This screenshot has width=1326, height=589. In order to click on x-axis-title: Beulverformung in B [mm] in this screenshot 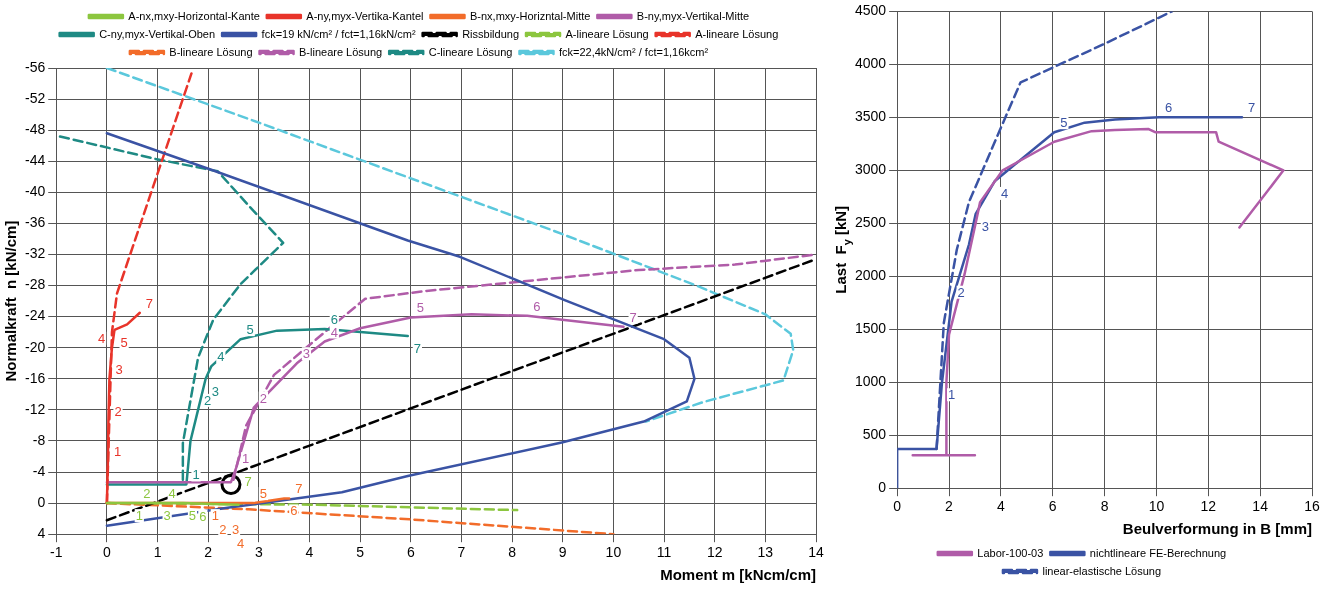, I will do `click(1217, 529)`.